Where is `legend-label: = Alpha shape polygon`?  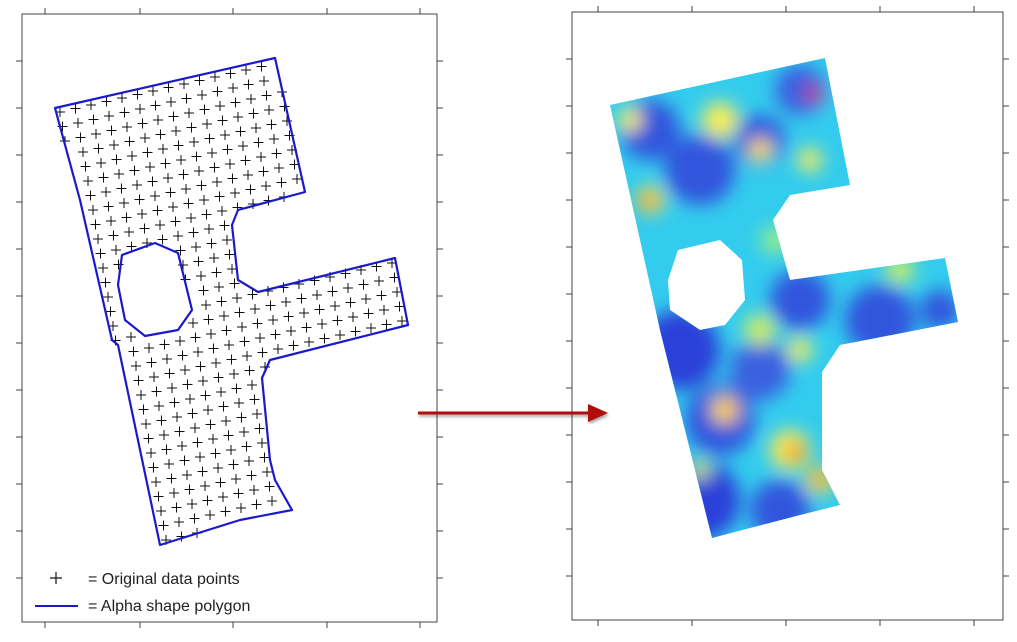 legend-label: = Alpha shape polygon is located at coordinates (169, 606).